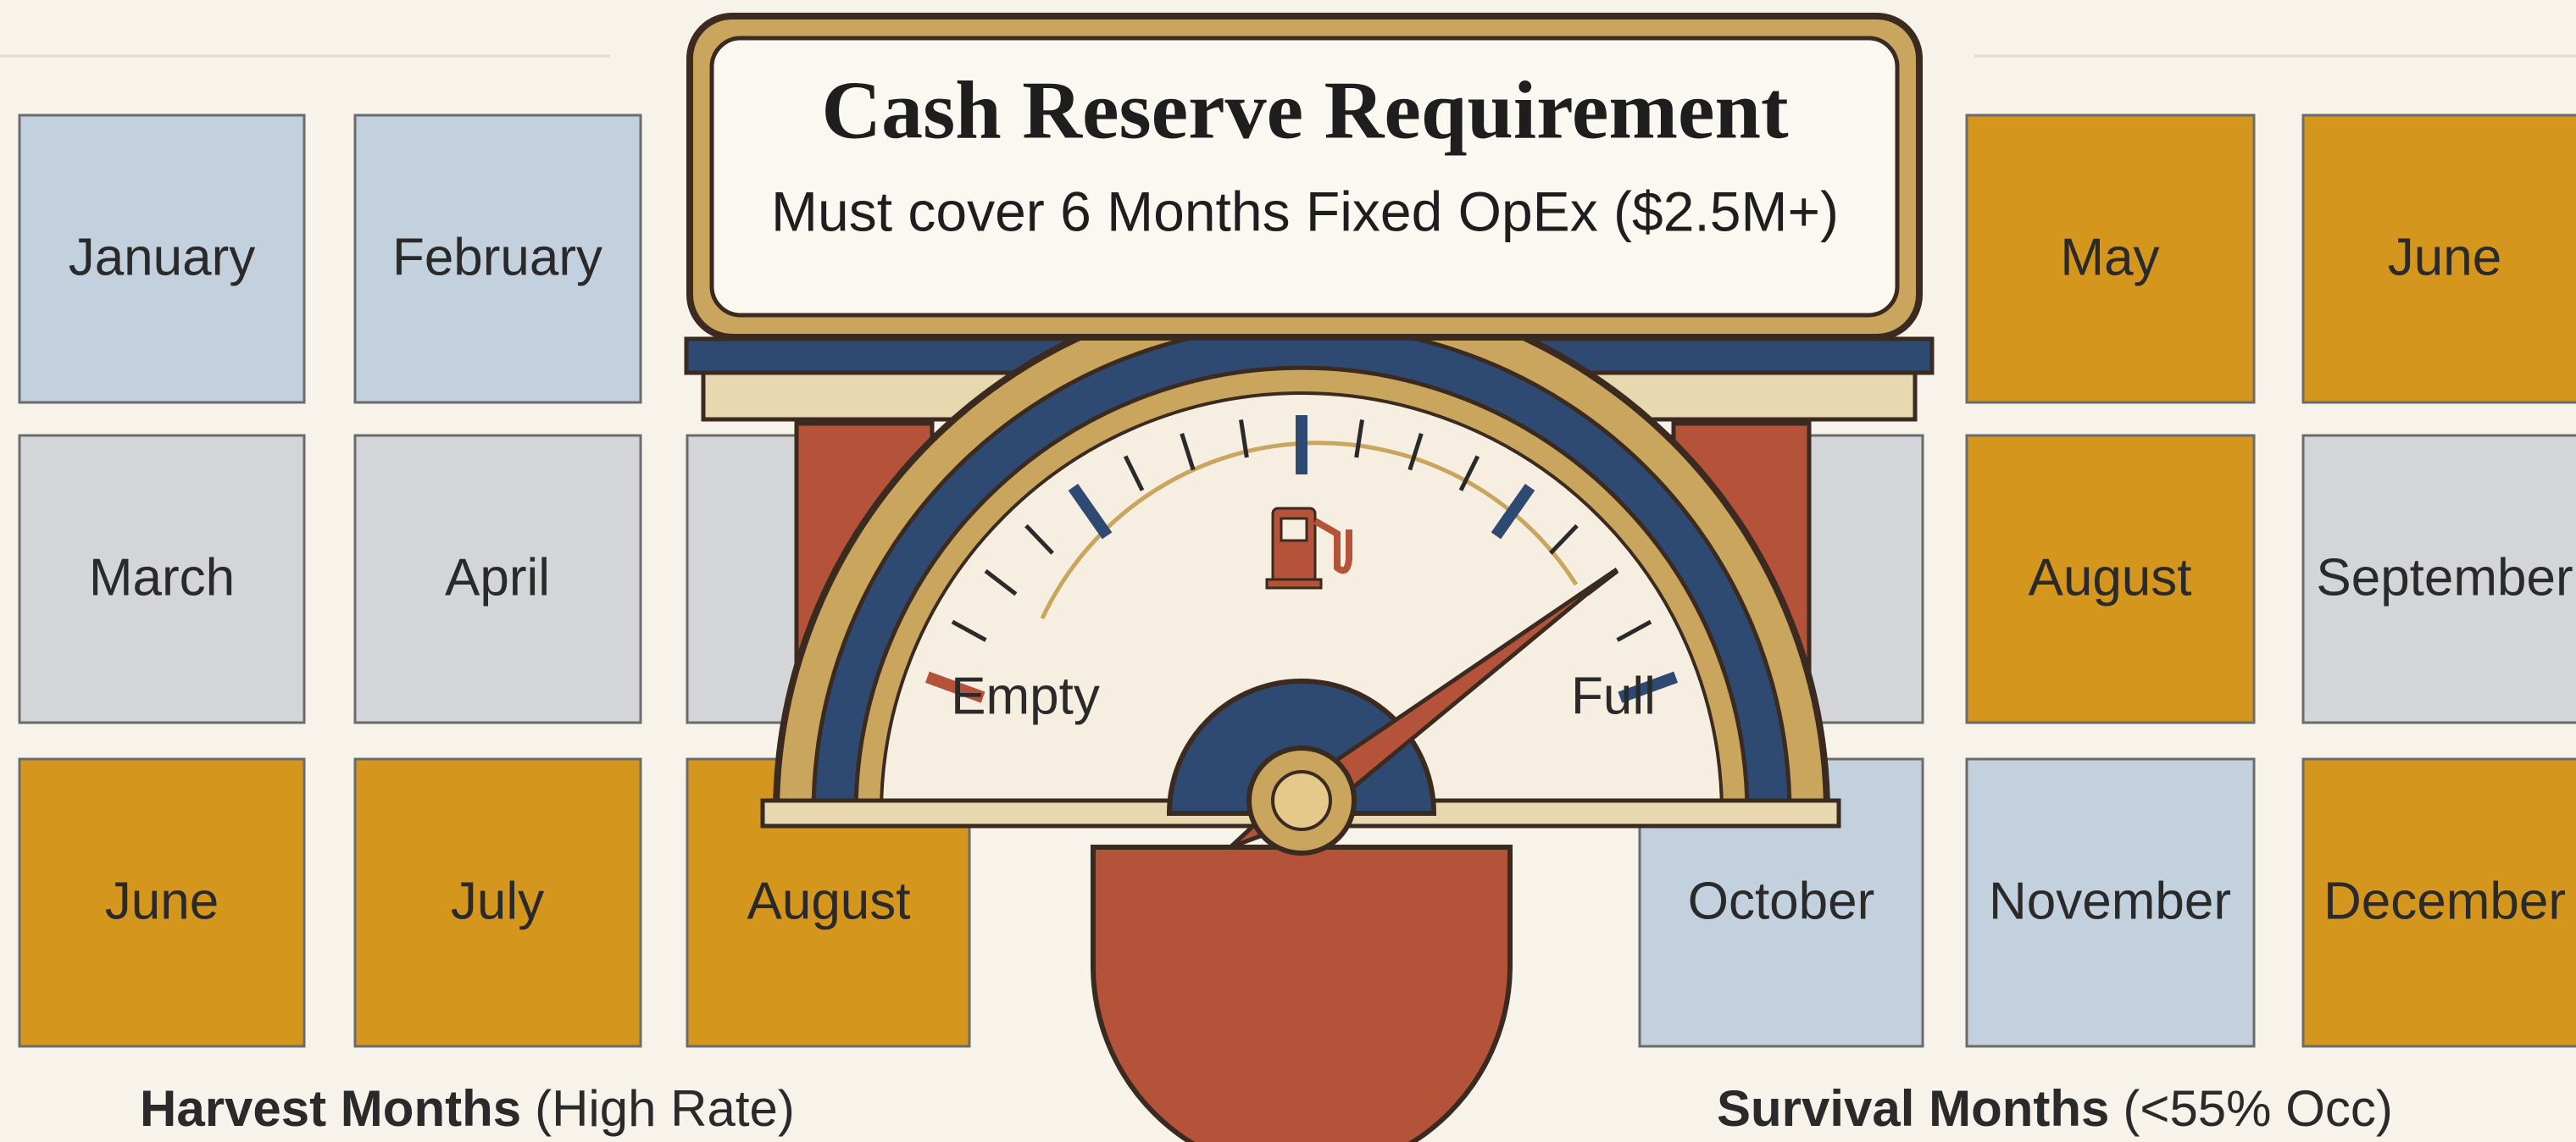 This screenshot has height=1142, width=2576. Describe the element at coordinates (330, 1108) in the screenshot. I see `caption-bold: Harvest Months` at that location.